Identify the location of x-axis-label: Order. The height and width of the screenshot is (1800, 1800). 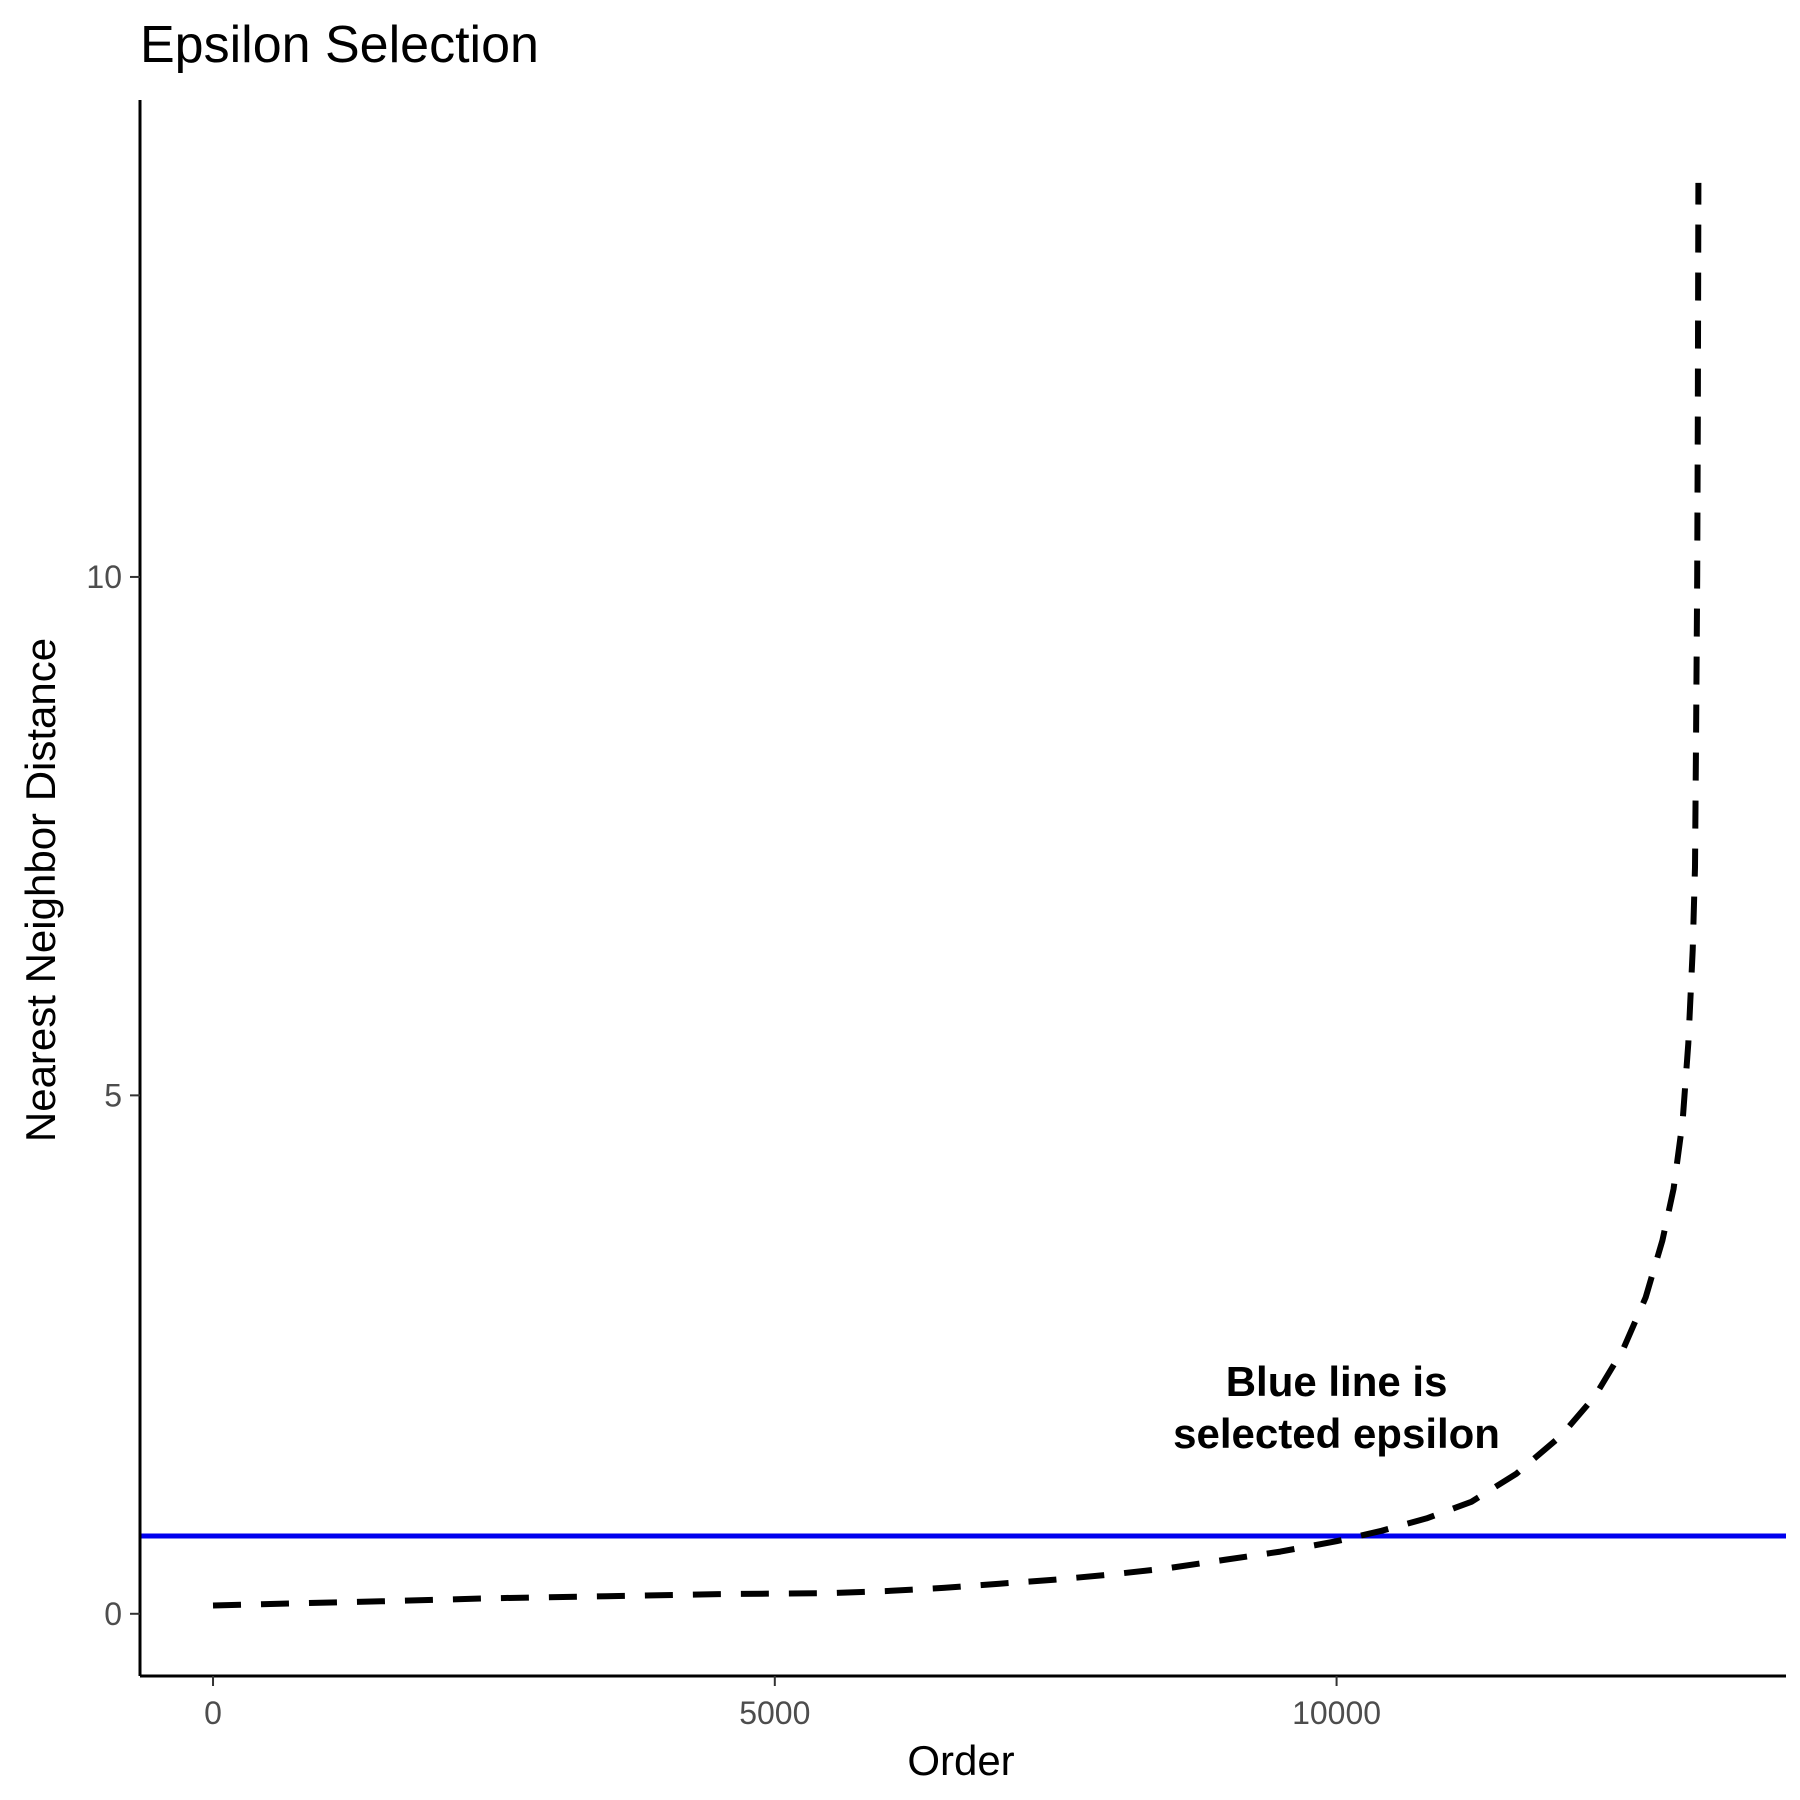
(960, 1760).